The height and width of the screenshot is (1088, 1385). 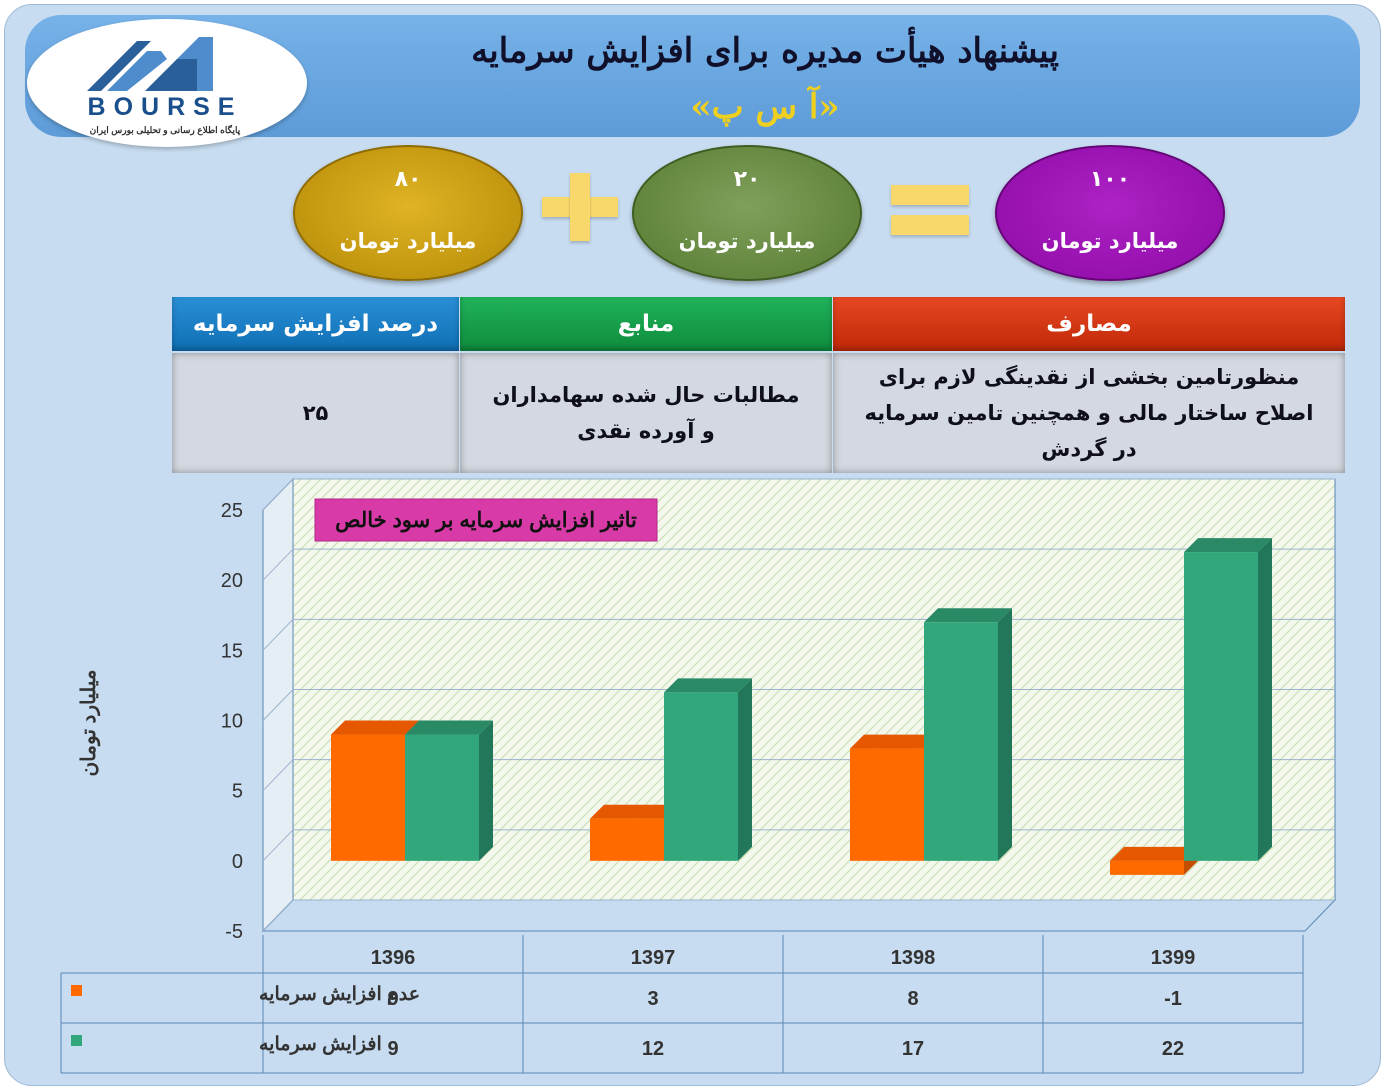 What do you see at coordinates (237, 792) in the screenshot?
I see `y-tick-label: 5` at bounding box center [237, 792].